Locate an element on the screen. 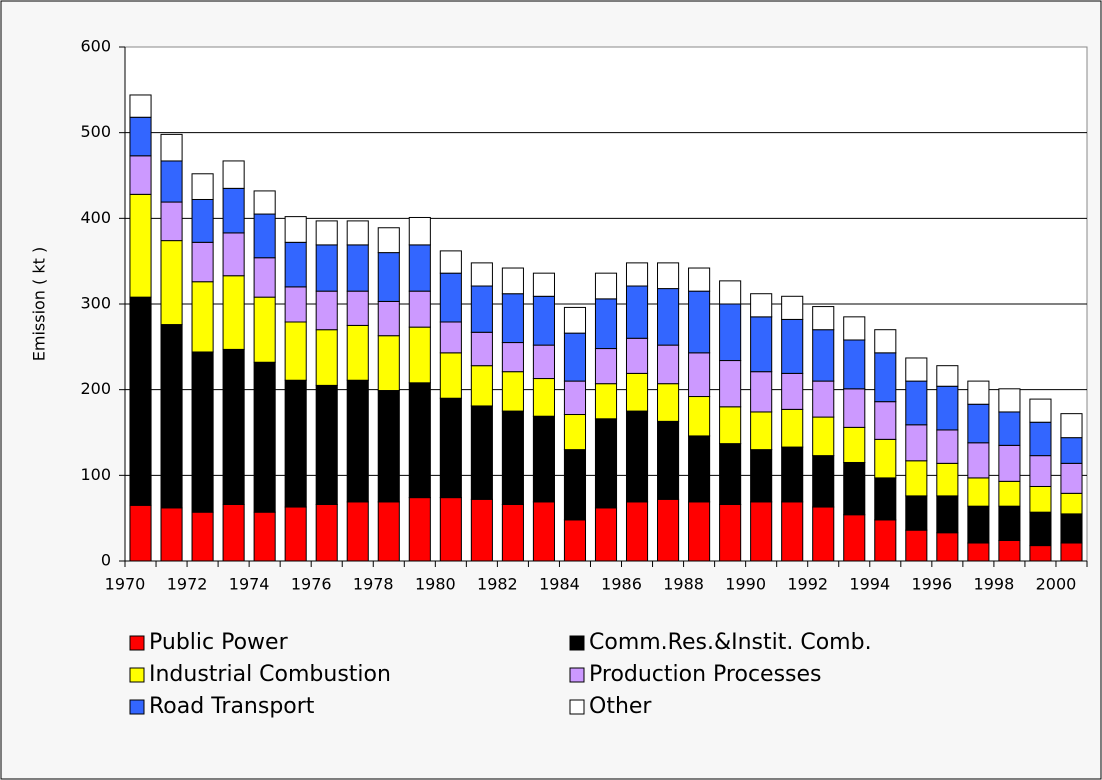 The image size is (1102, 780). y-tick-label: 200 is located at coordinates (95, 388).